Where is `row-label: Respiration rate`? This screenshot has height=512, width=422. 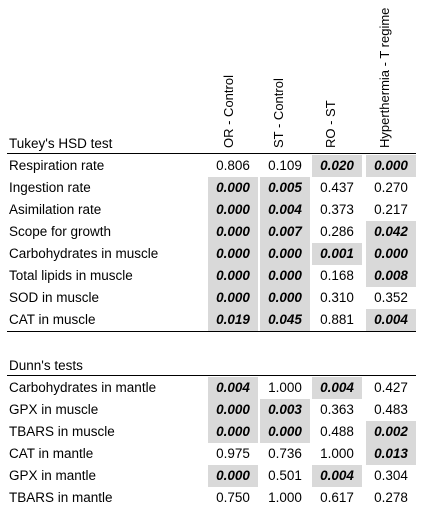 row-label: Respiration rate is located at coordinates (57, 165).